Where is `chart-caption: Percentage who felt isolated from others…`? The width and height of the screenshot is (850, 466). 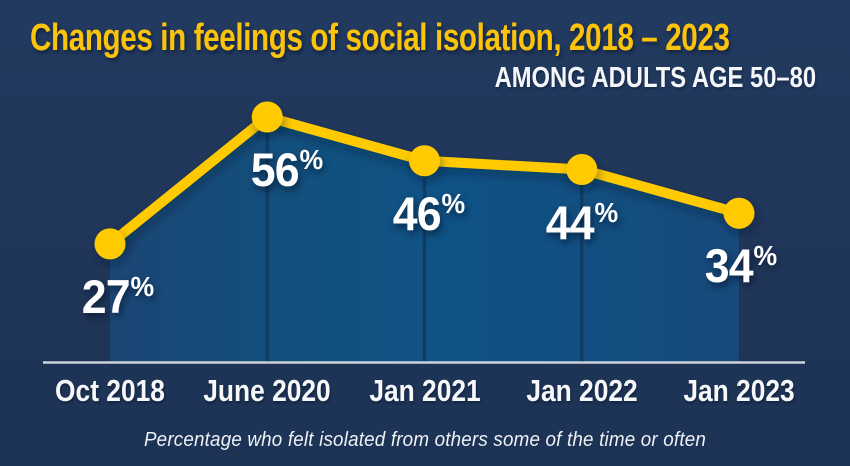 chart-caption: Percentage who felt isolated from others… is located at coordinates (425, 440).